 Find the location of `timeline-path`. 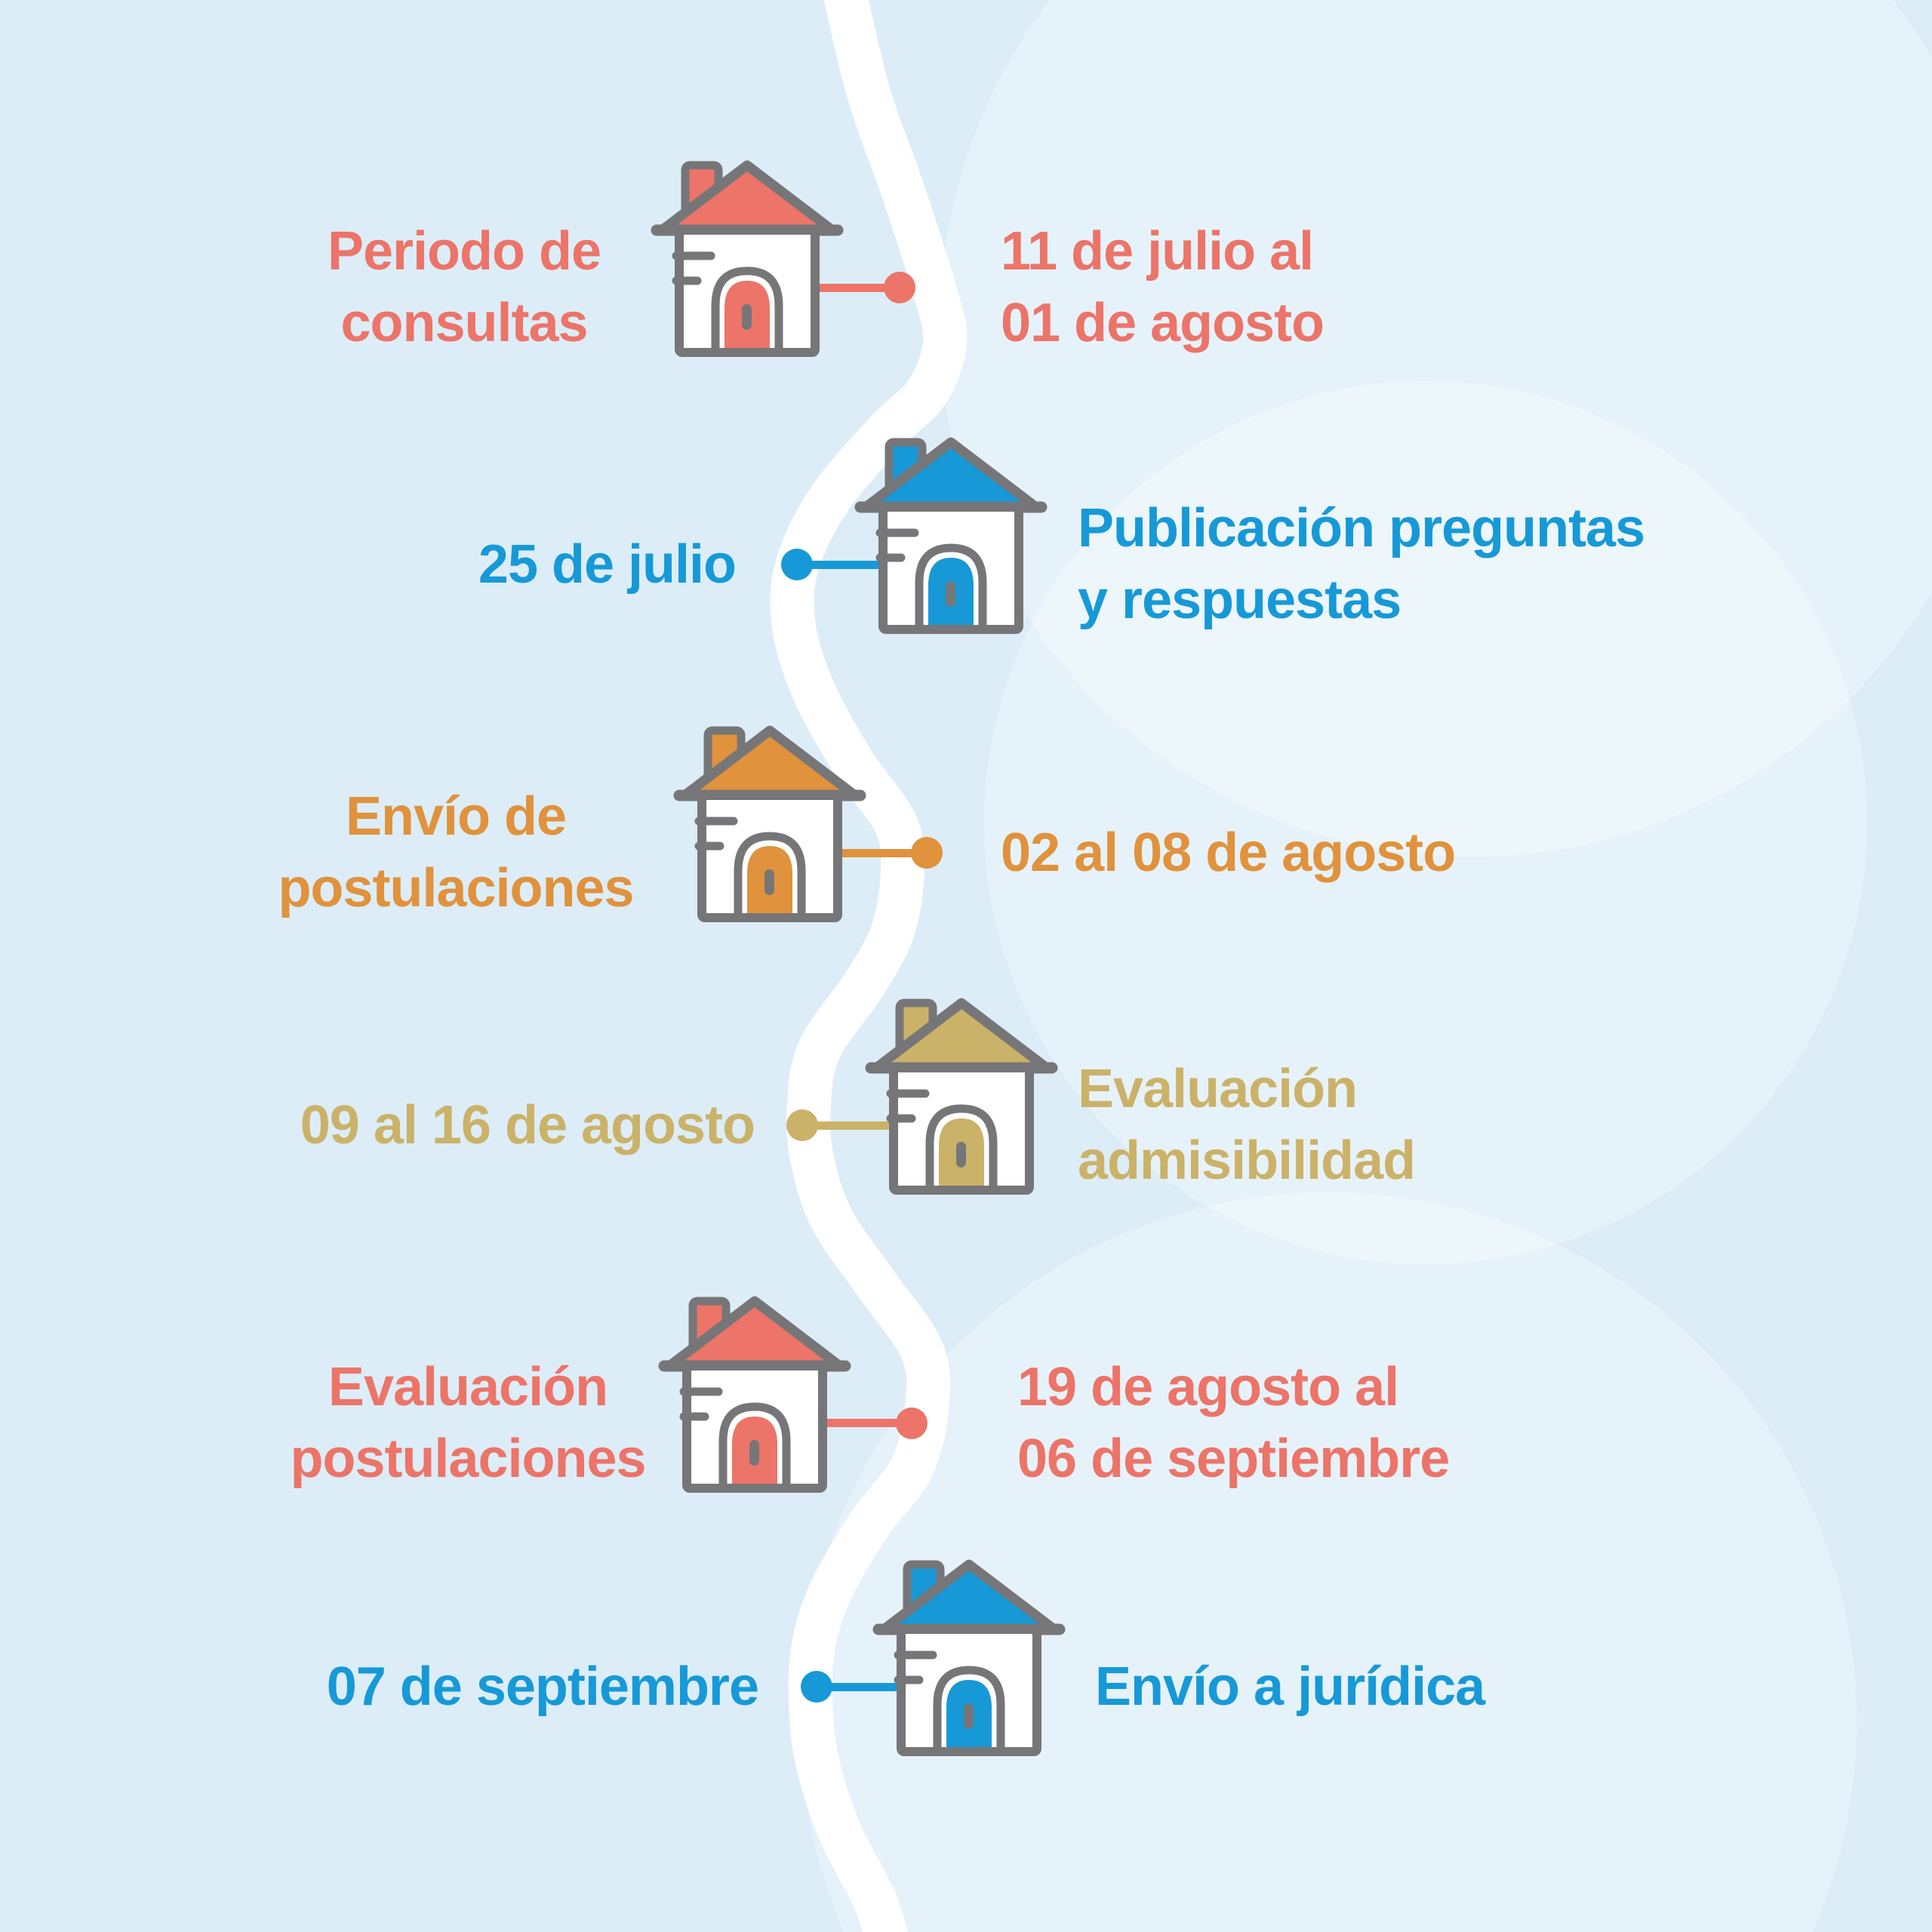

timeline-path is located at coordinates (869, 966).